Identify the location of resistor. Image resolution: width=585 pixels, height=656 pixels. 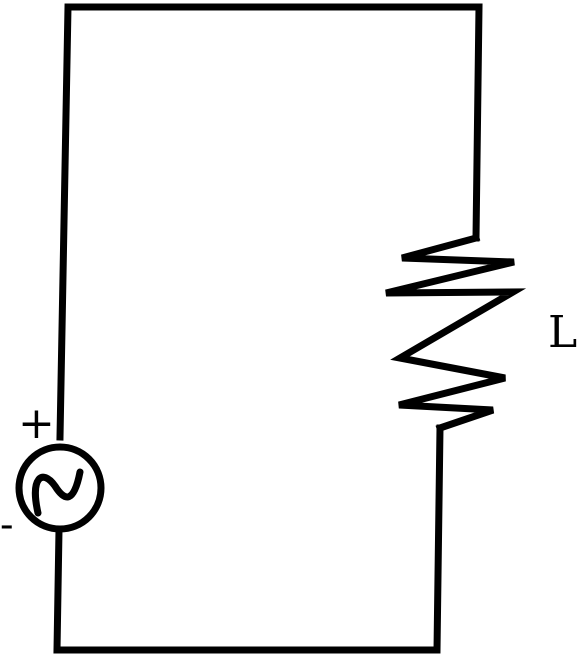
(456, 333).